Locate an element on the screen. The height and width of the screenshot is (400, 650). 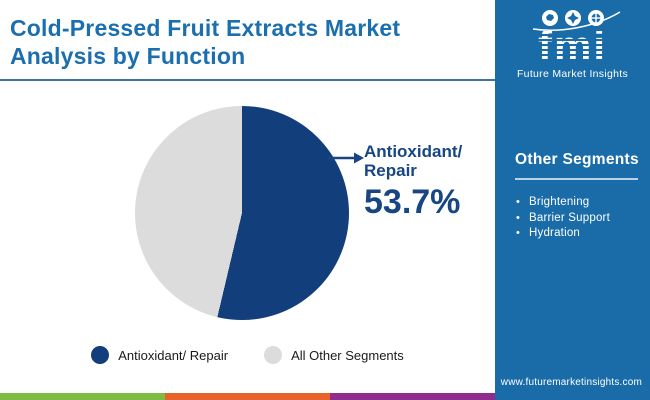
callout-label-line1: Antioxidant/ is located at coordinates (413, 151).